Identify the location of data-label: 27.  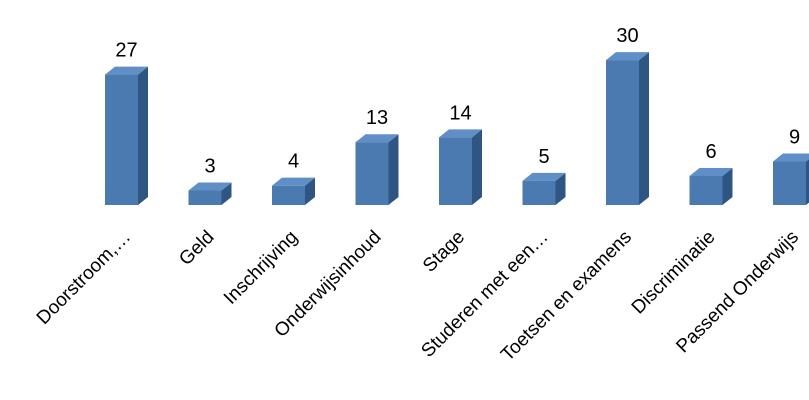
(126, 51).